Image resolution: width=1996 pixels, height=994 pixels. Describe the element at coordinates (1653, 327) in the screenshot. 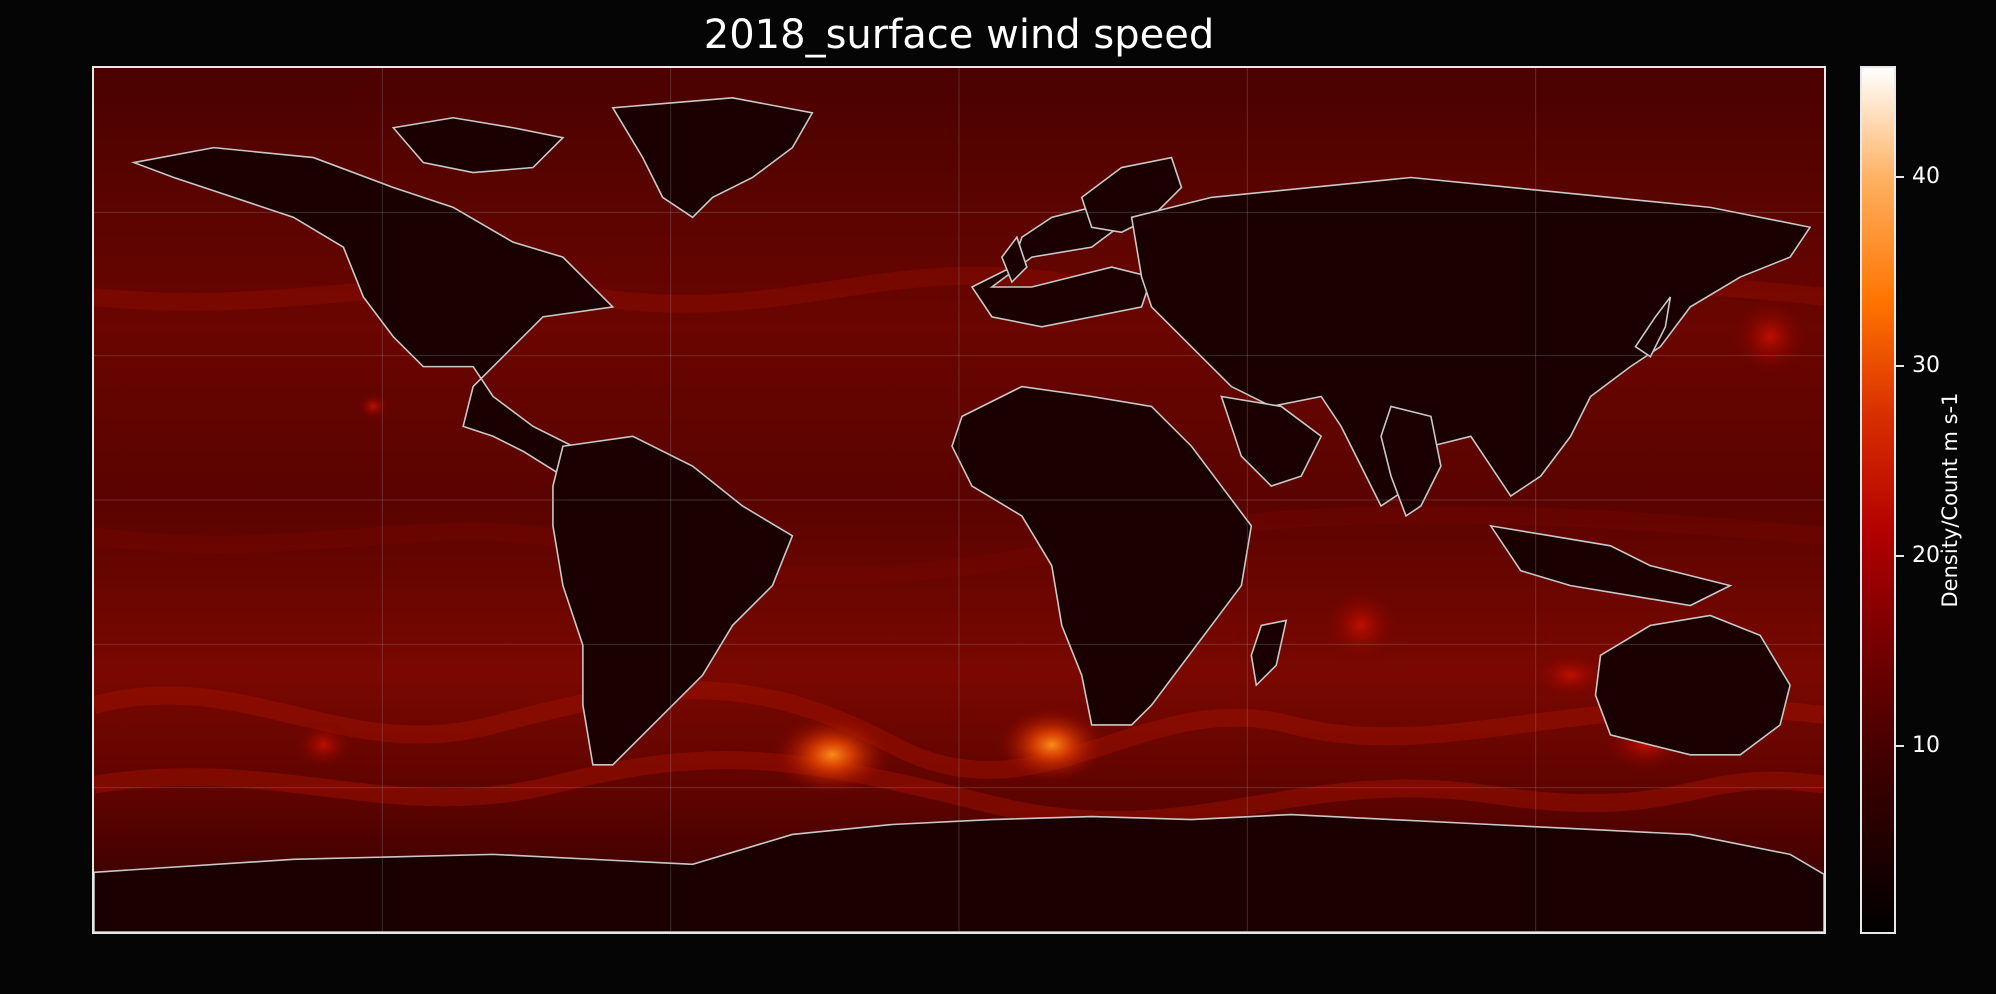

I see `japan` at that location.